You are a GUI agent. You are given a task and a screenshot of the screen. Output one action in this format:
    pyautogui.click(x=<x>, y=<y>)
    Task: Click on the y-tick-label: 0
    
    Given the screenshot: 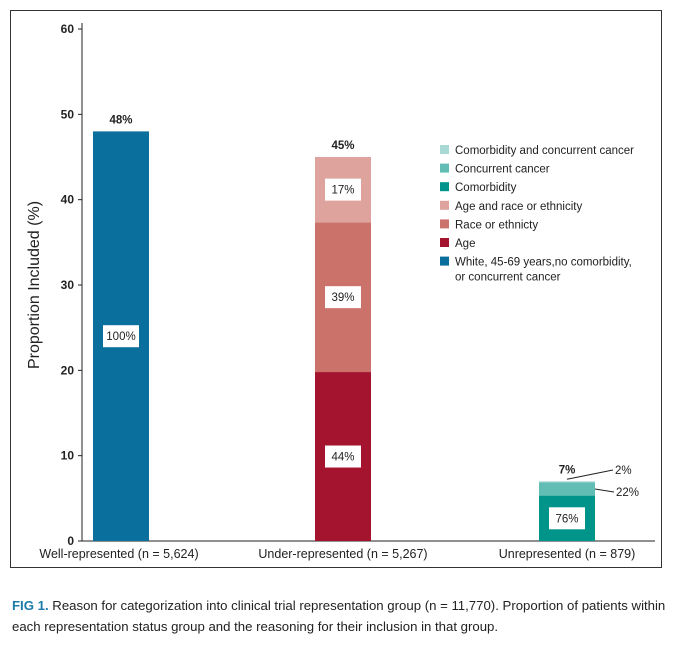 What is the action you would take?
    pyautogui.click(x=70, y=541)
    